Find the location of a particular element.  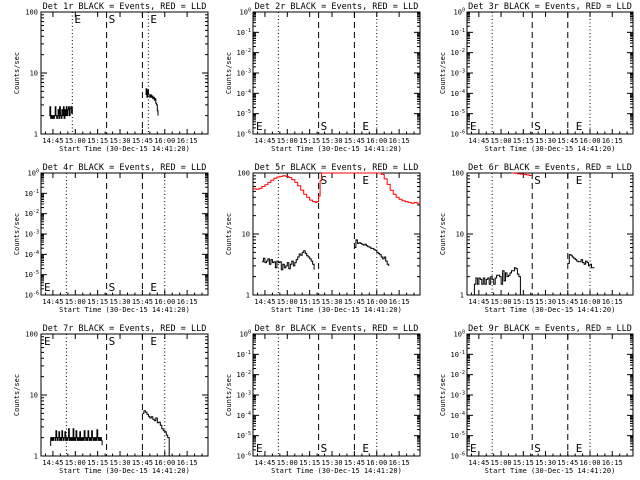

panel-title: Det 1r BLACK = Events, RED = LLD is located at coordinates (125, 7).